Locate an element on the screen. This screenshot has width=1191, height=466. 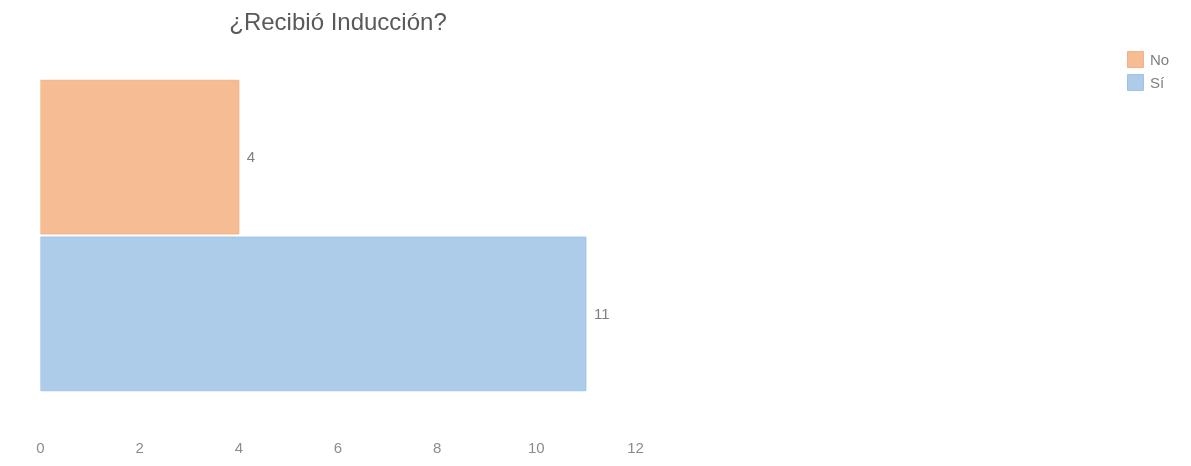
legend-label: Sí is located at coordinates (1158, 82).